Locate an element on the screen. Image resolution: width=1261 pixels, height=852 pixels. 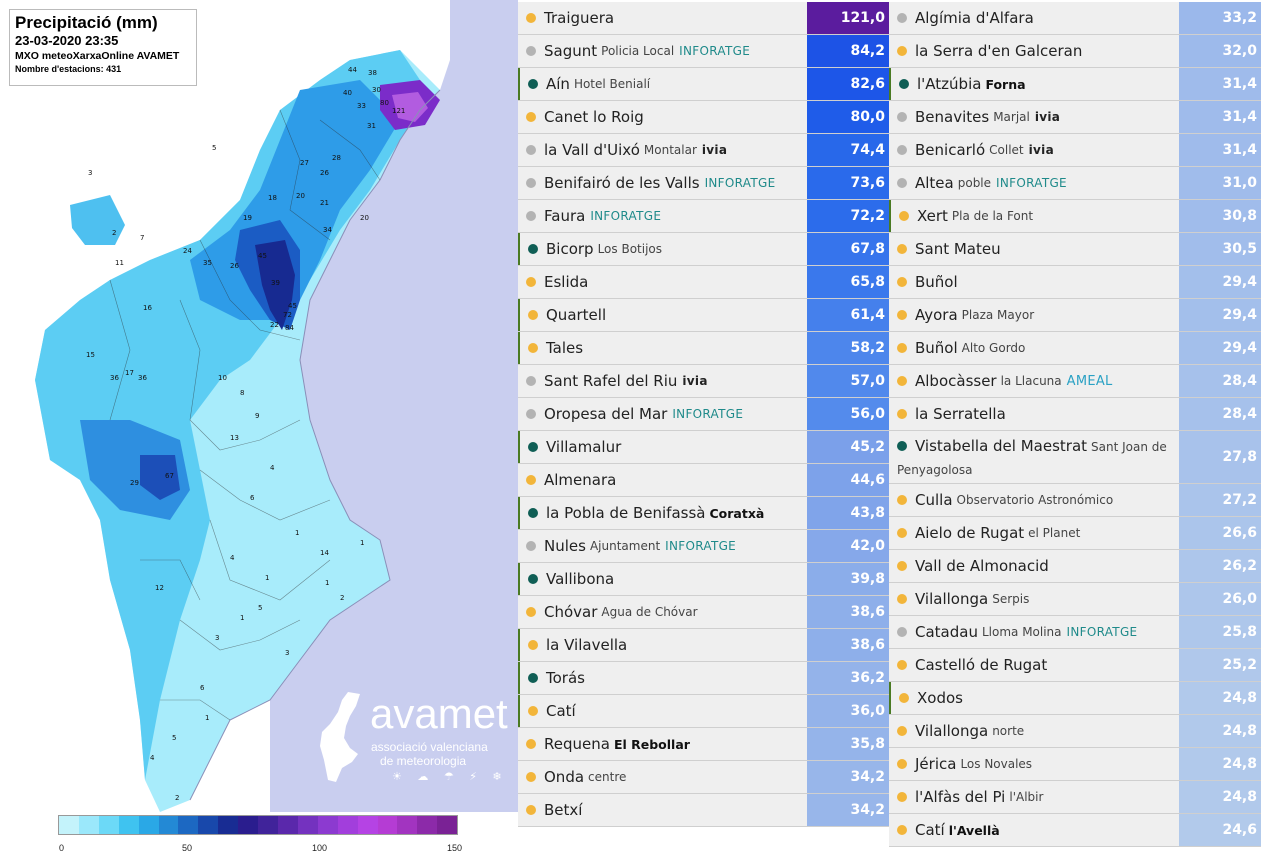
station-row: Ayora Plaza Mayor 29,4 is located at coordinates (1075, 315).